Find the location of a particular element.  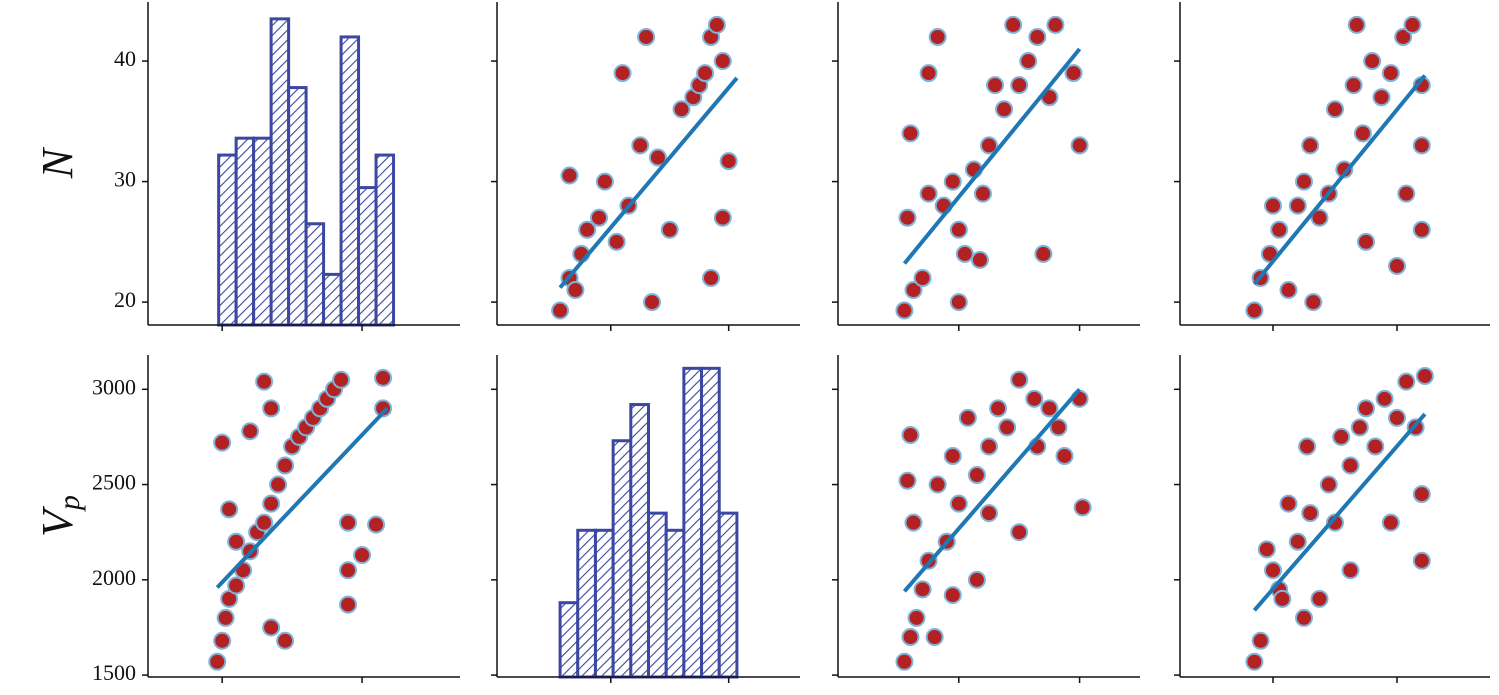

y-label: N is located at coordinates (57, 162).